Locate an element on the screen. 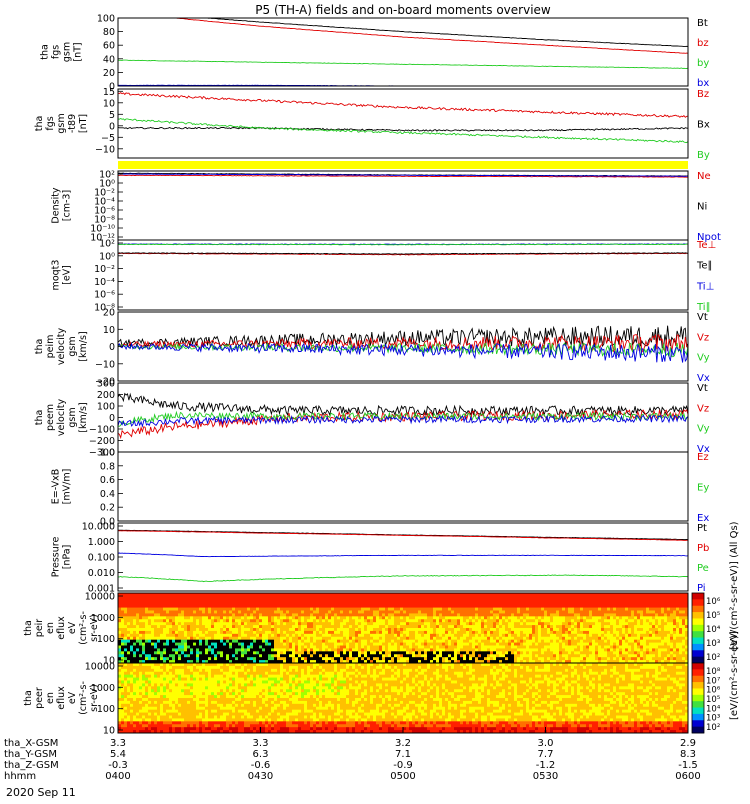  series-line-Bt is located at coordinates (403, 32).